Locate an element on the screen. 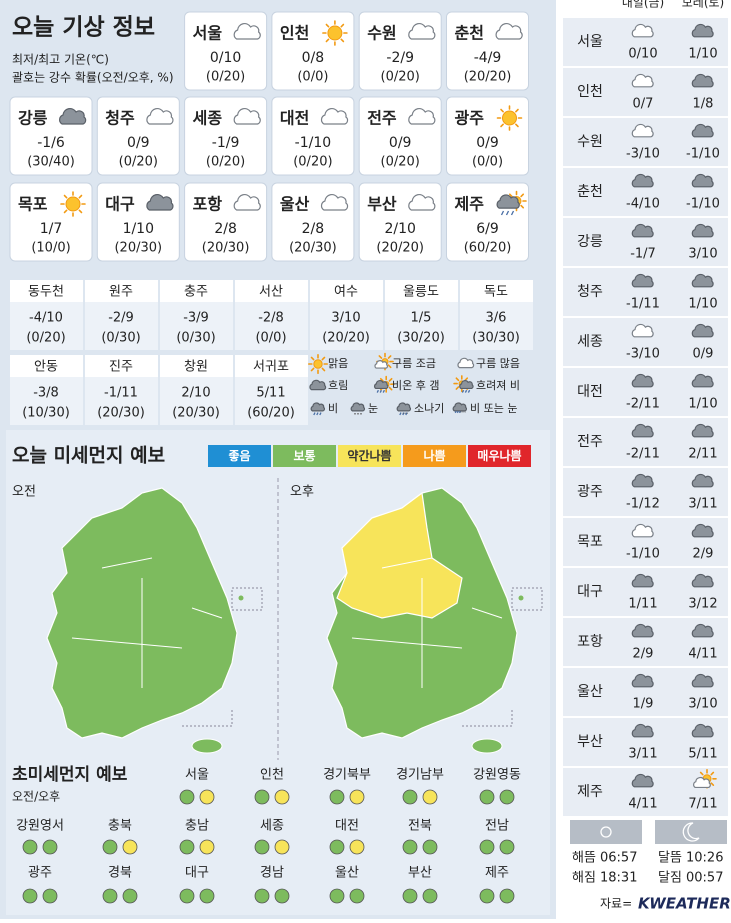 This screenshot has width=731, height=923. region-name: 세종 is located at coordinates (272, 826).